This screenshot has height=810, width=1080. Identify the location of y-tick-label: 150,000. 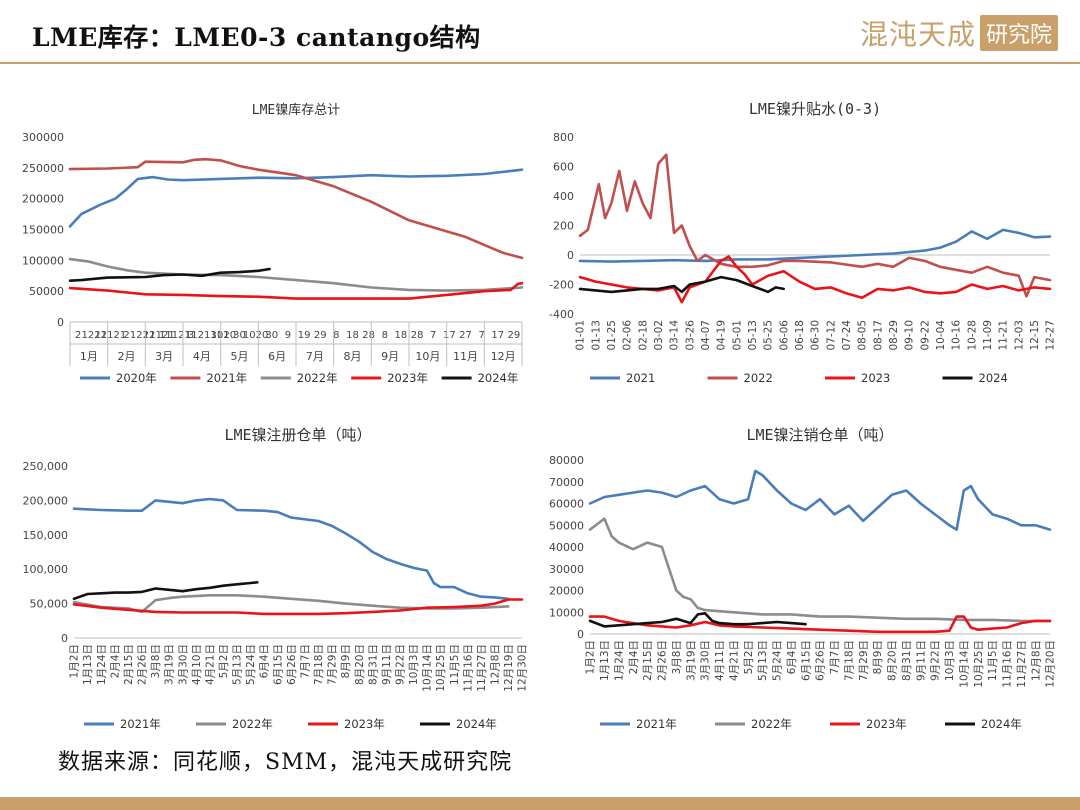
(46, 535).